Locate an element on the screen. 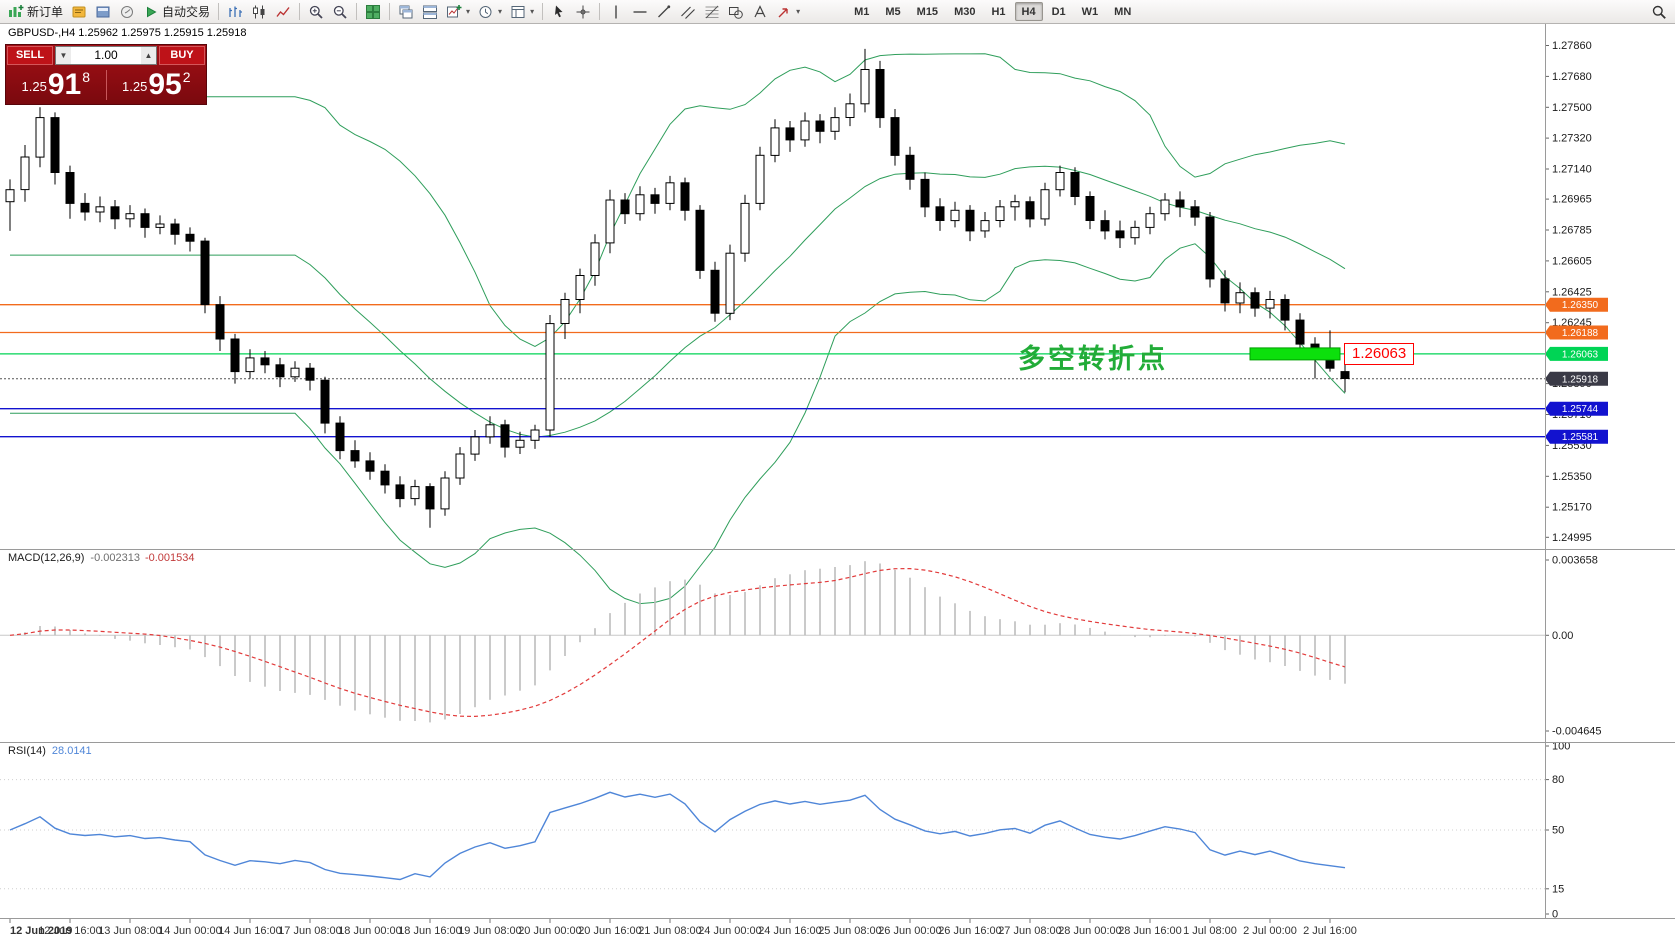  strategy-tester-button is located at coordinates (127, 12).